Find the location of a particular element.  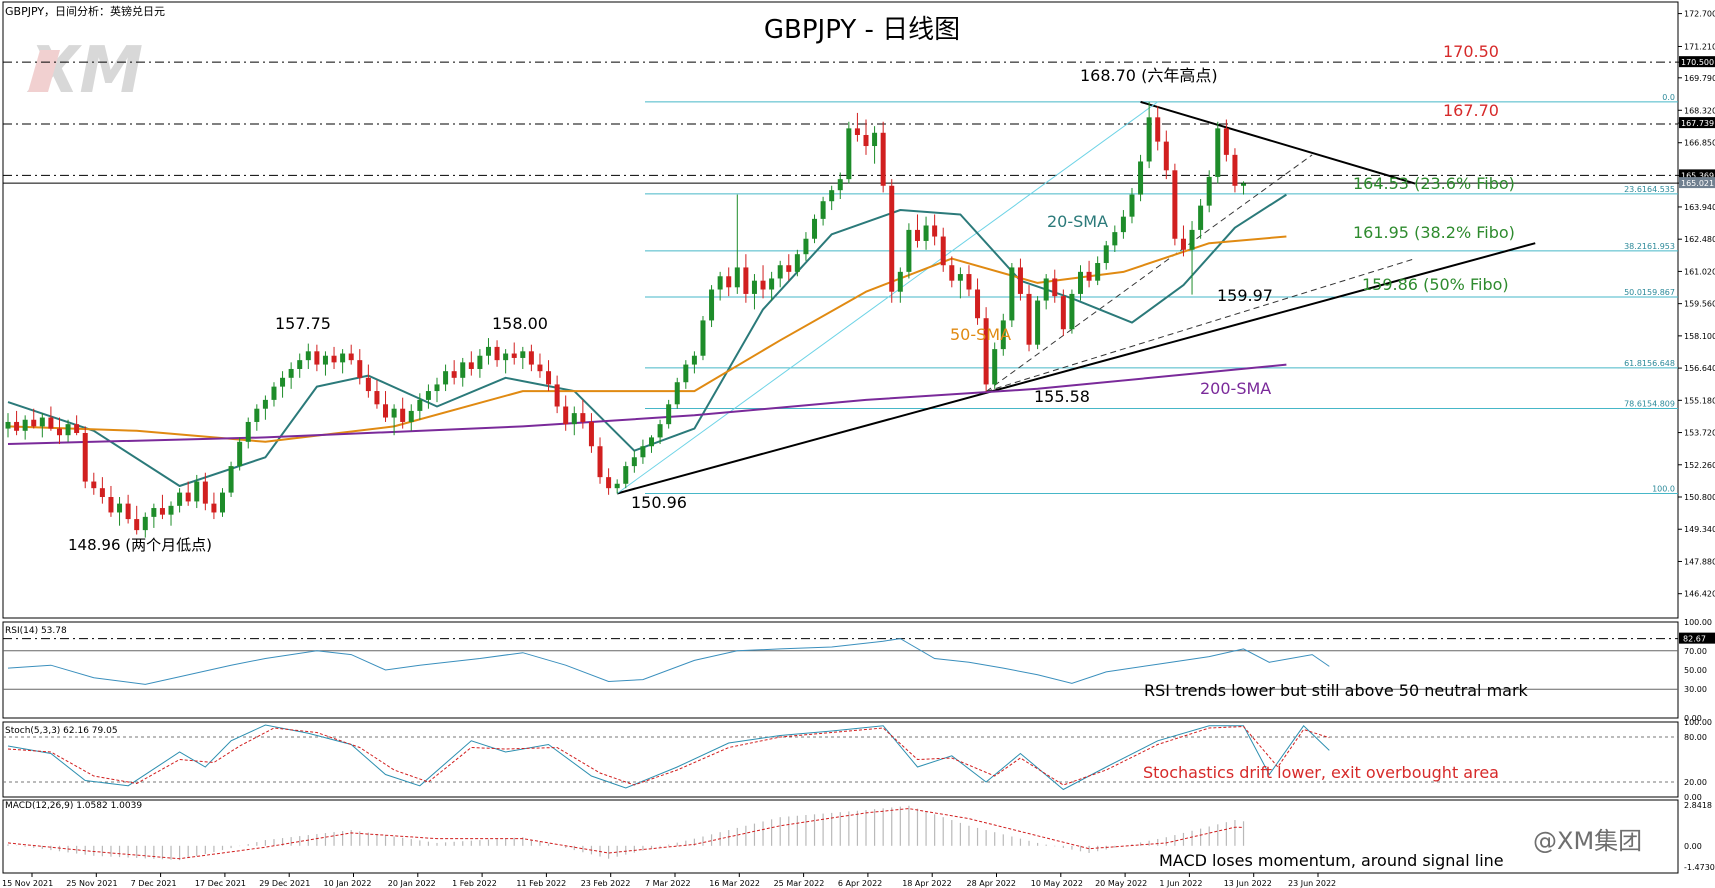

time-axis-label: 1 Jun 2022 is located at coordinates (1180, 883).